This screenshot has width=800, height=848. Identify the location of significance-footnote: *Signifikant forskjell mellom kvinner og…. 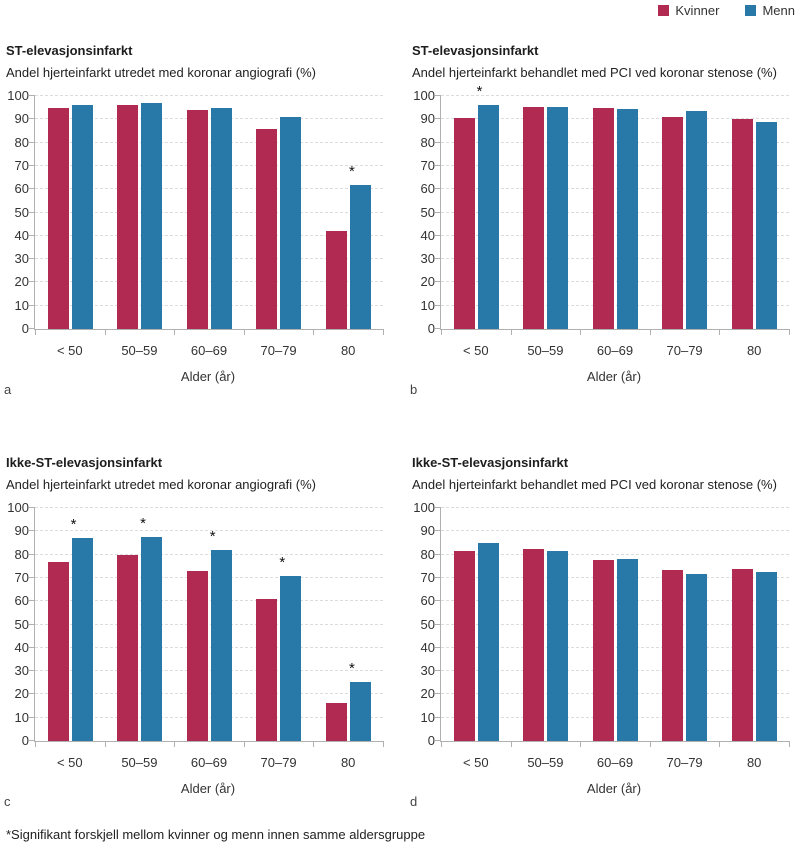
(216, 834).